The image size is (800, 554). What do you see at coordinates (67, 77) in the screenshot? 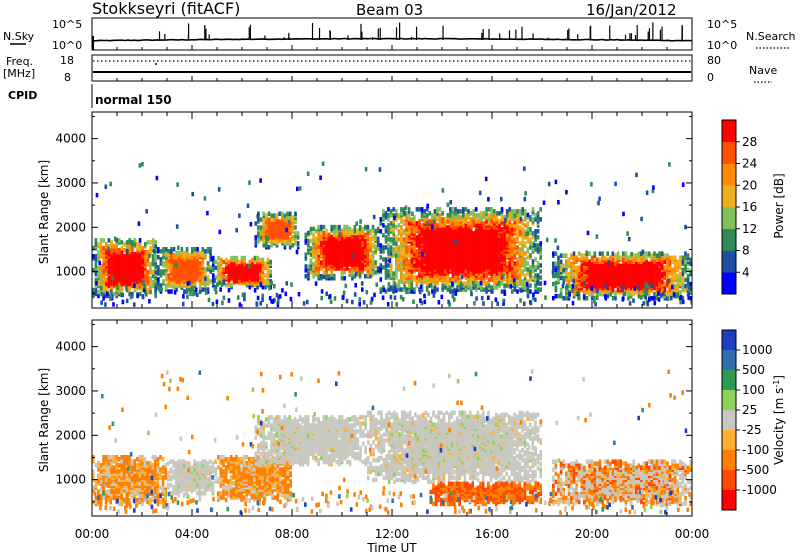
I see `freq-tick-bottom: 8` at bounding box center [67, 77].